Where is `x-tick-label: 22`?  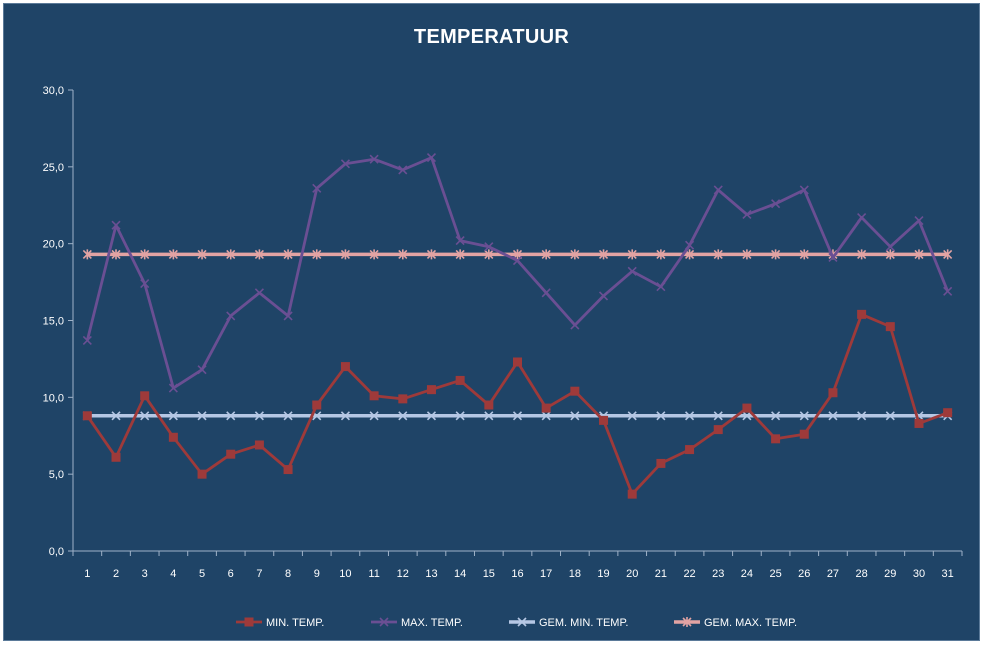
x-tick-label: 22 is located at coordinates (689, 574).